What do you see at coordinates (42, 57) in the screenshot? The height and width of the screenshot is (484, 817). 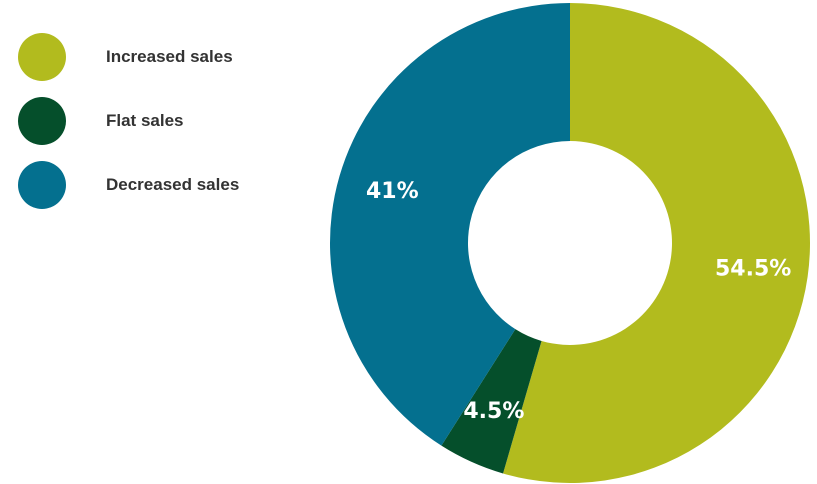 I see `legend-swatch-increased-sales` at bounding box center [42, 57].